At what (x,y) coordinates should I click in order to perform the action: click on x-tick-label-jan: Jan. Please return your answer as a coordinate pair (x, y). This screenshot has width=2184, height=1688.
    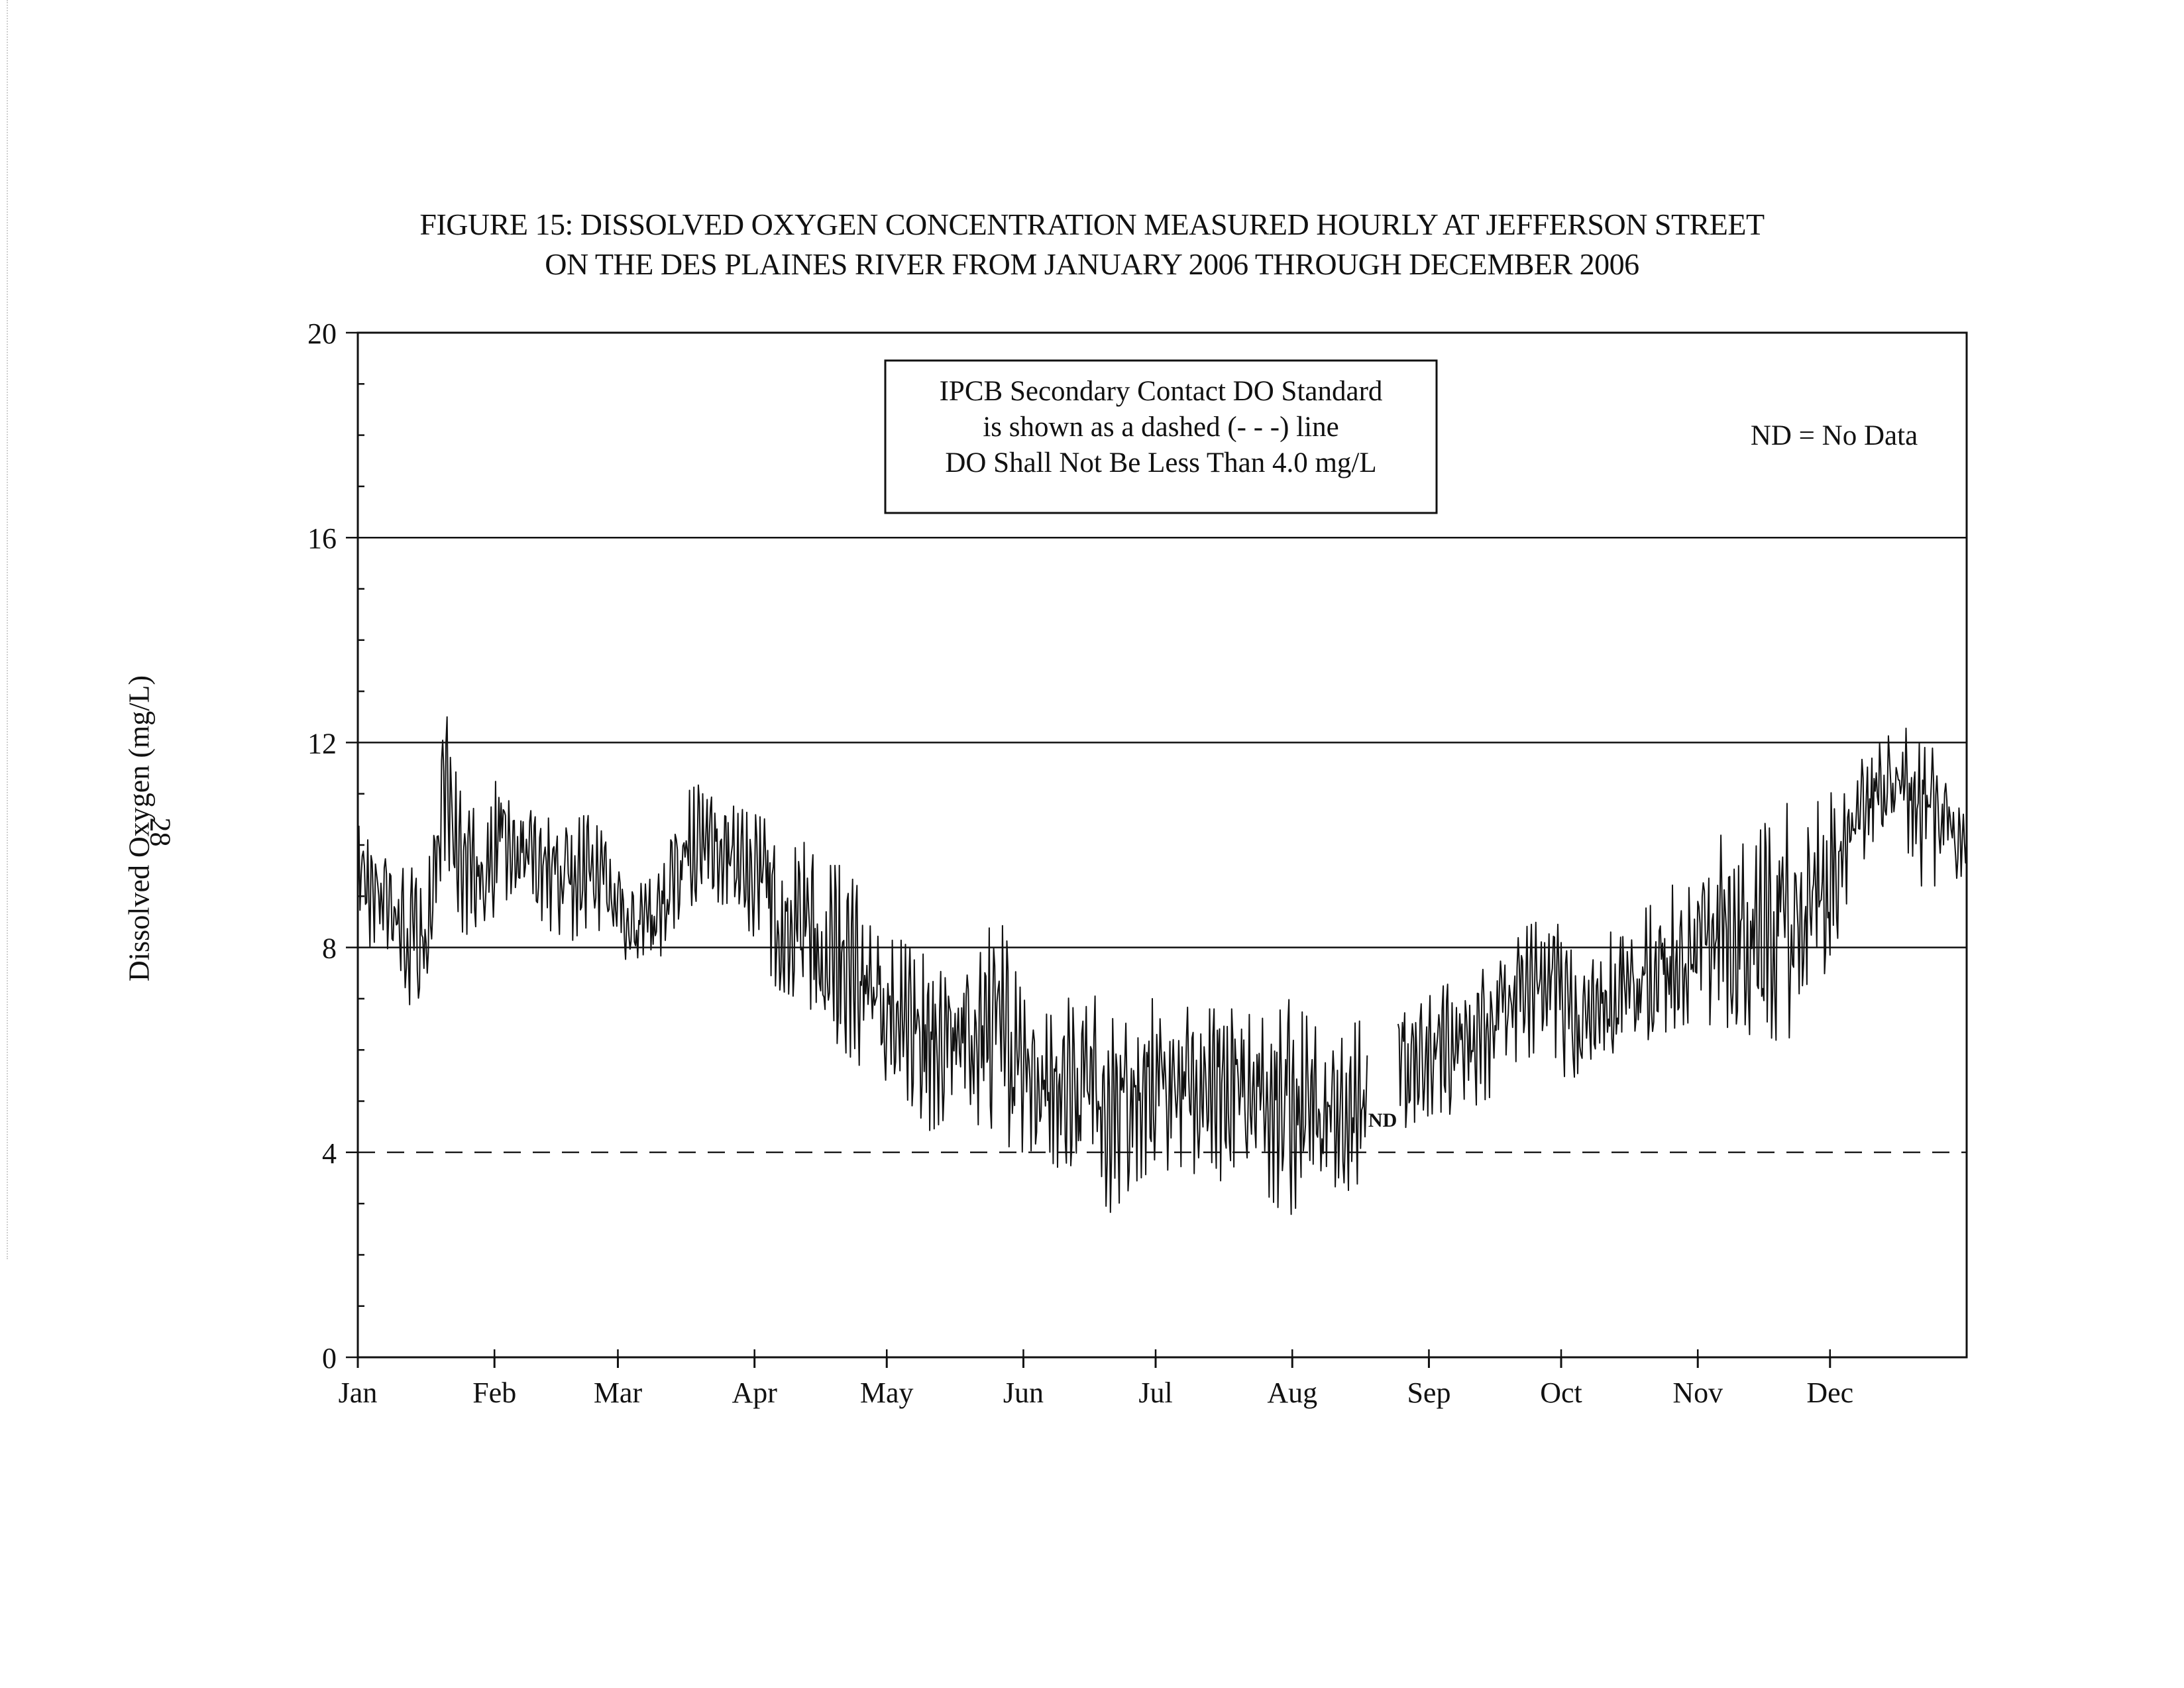
    Looking at the image, I should click on (358, 1393).